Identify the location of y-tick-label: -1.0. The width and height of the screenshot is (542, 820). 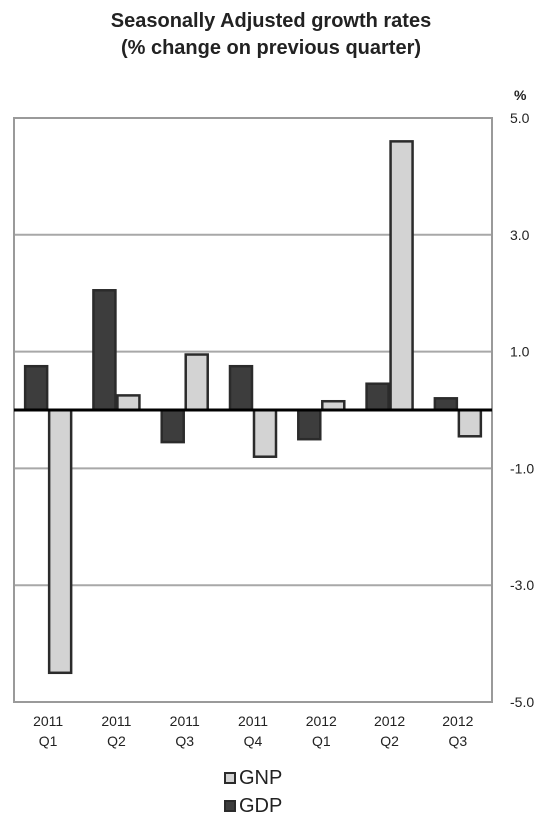
(522, 468).